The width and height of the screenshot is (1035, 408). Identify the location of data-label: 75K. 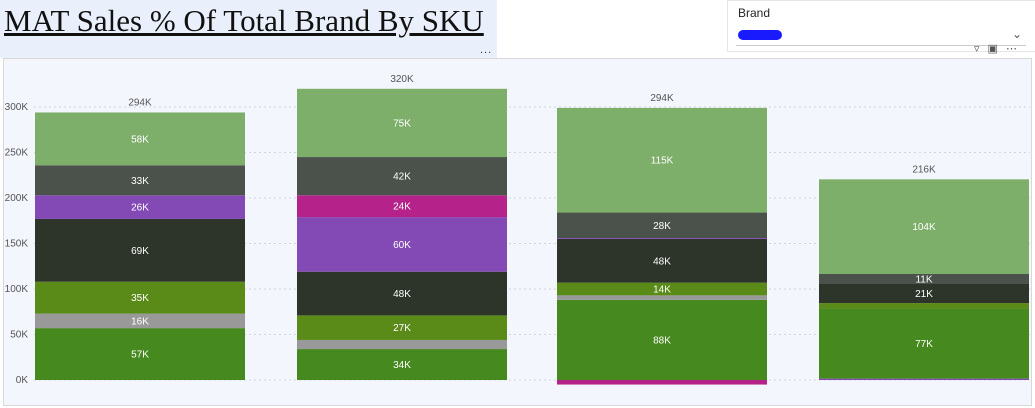
(402, 123).